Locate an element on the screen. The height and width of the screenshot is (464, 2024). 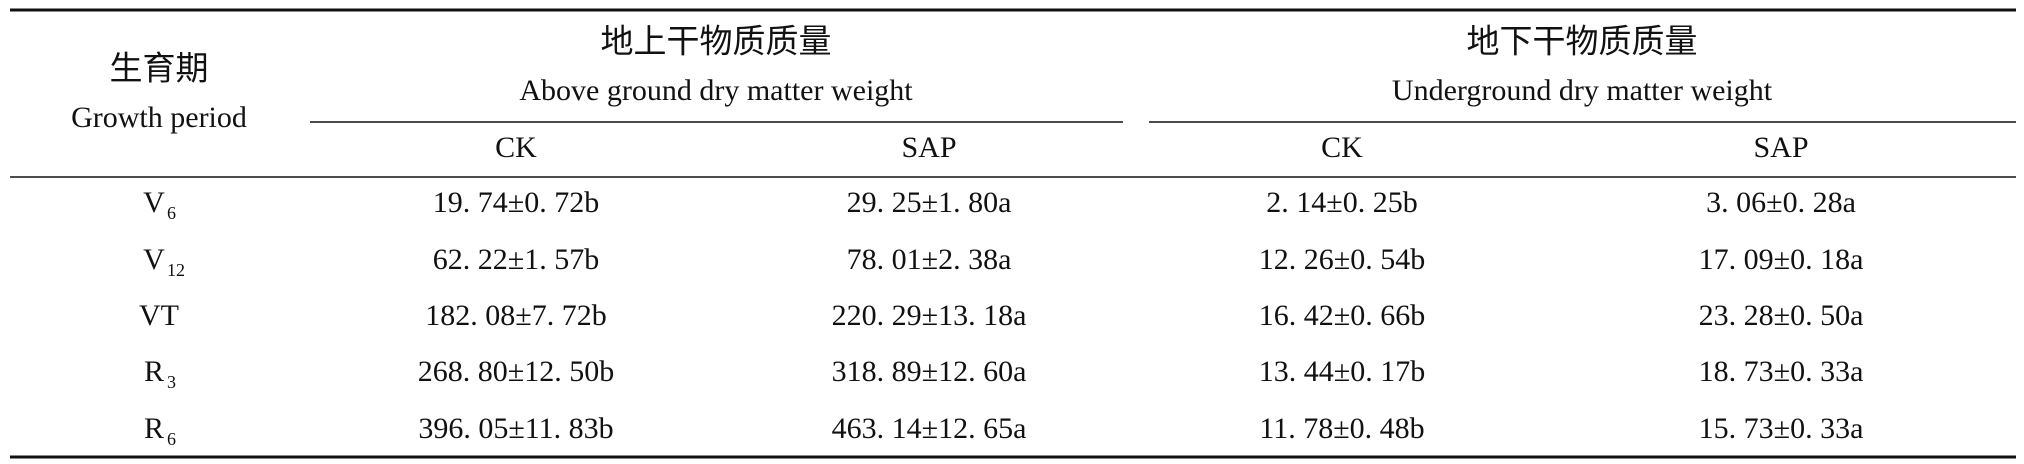
cell: 62. 22±1. 57b is located at coordinates (516, 259).